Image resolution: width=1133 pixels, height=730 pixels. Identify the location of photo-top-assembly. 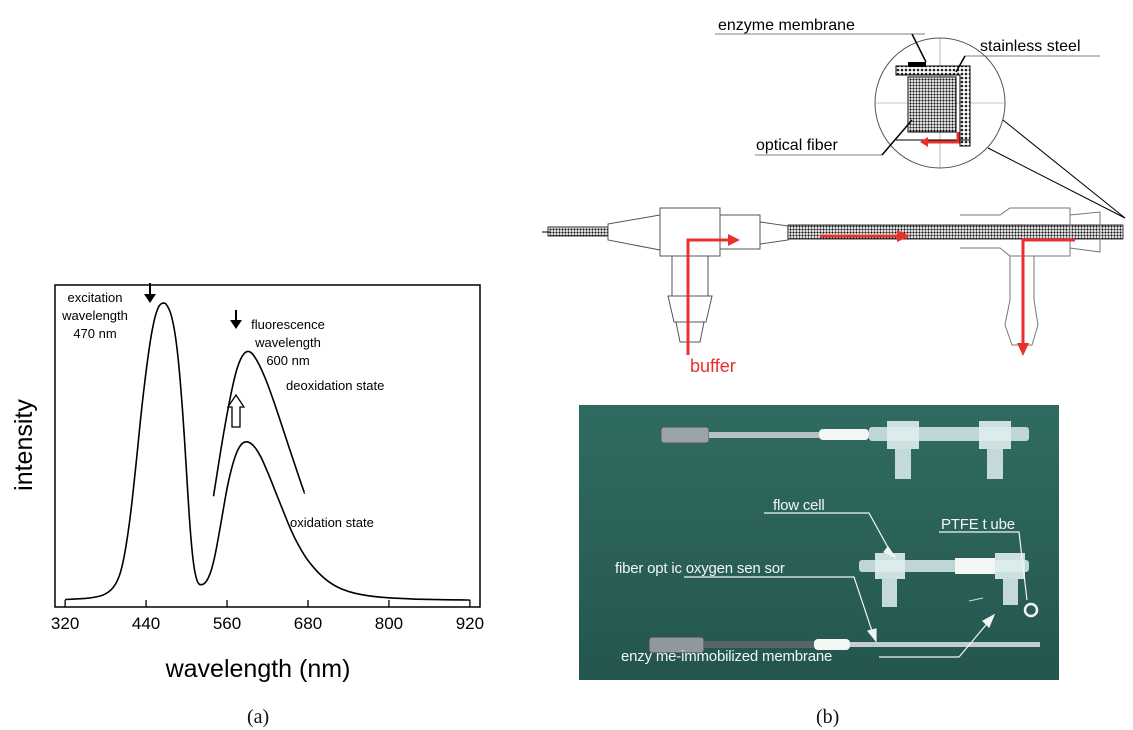
(844, 450).